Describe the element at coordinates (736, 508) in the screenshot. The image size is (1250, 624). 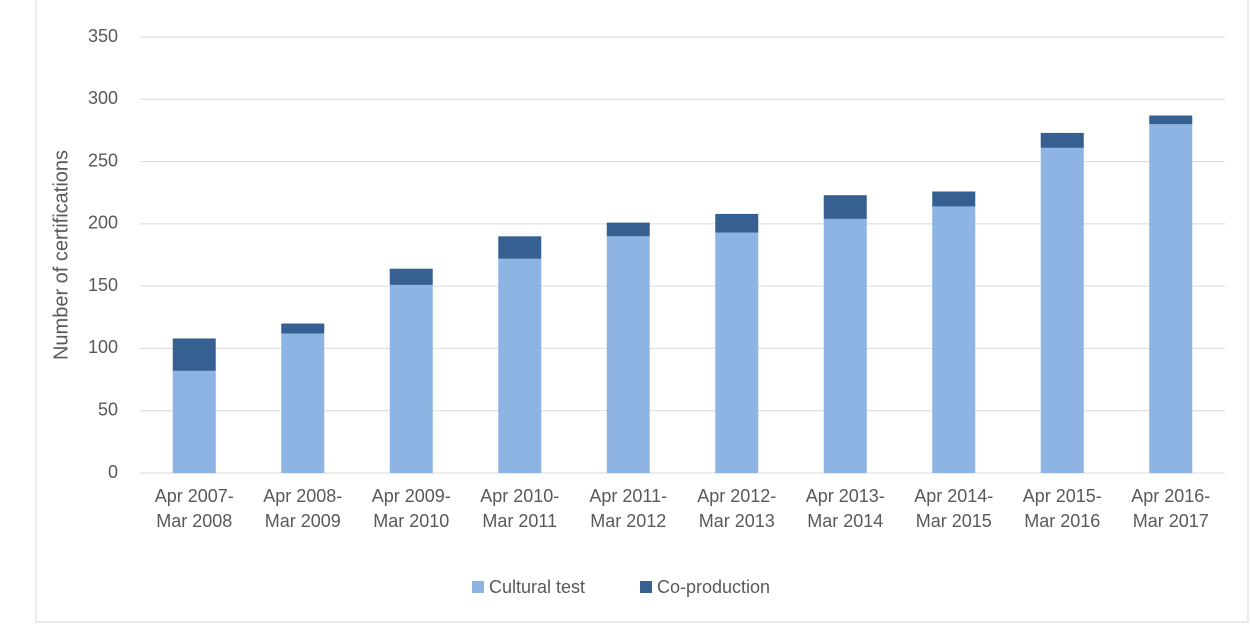
I see `x-tick-label: Apr 2012-Mar 2013` at that location.